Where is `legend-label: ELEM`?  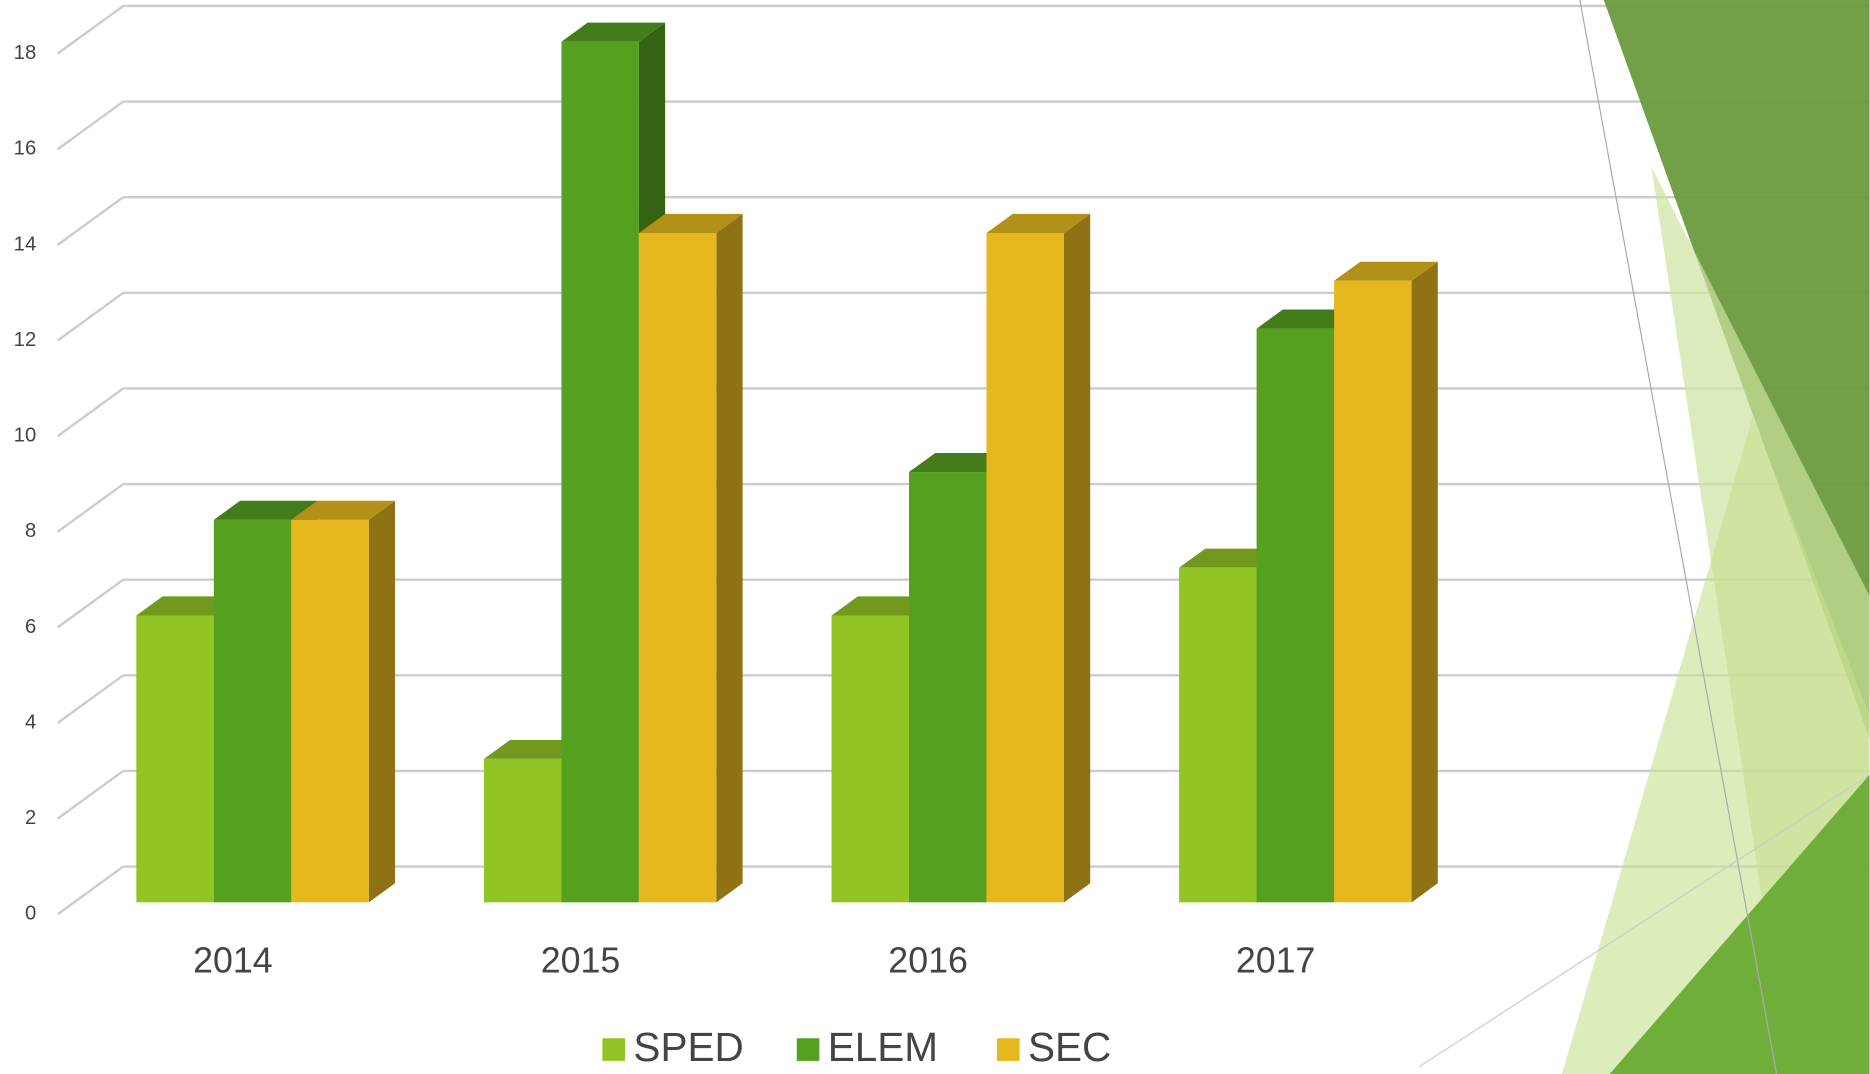
legend-label: ELEM is located at coordinates (883, 1047).